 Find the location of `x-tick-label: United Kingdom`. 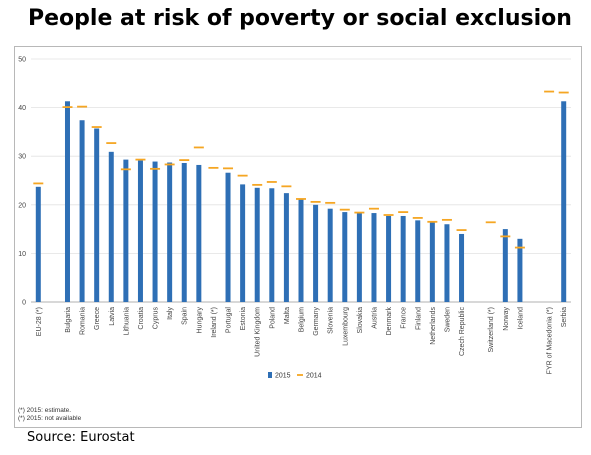

x-tick-label: United Kingdom is located at coordinates (258, 332).